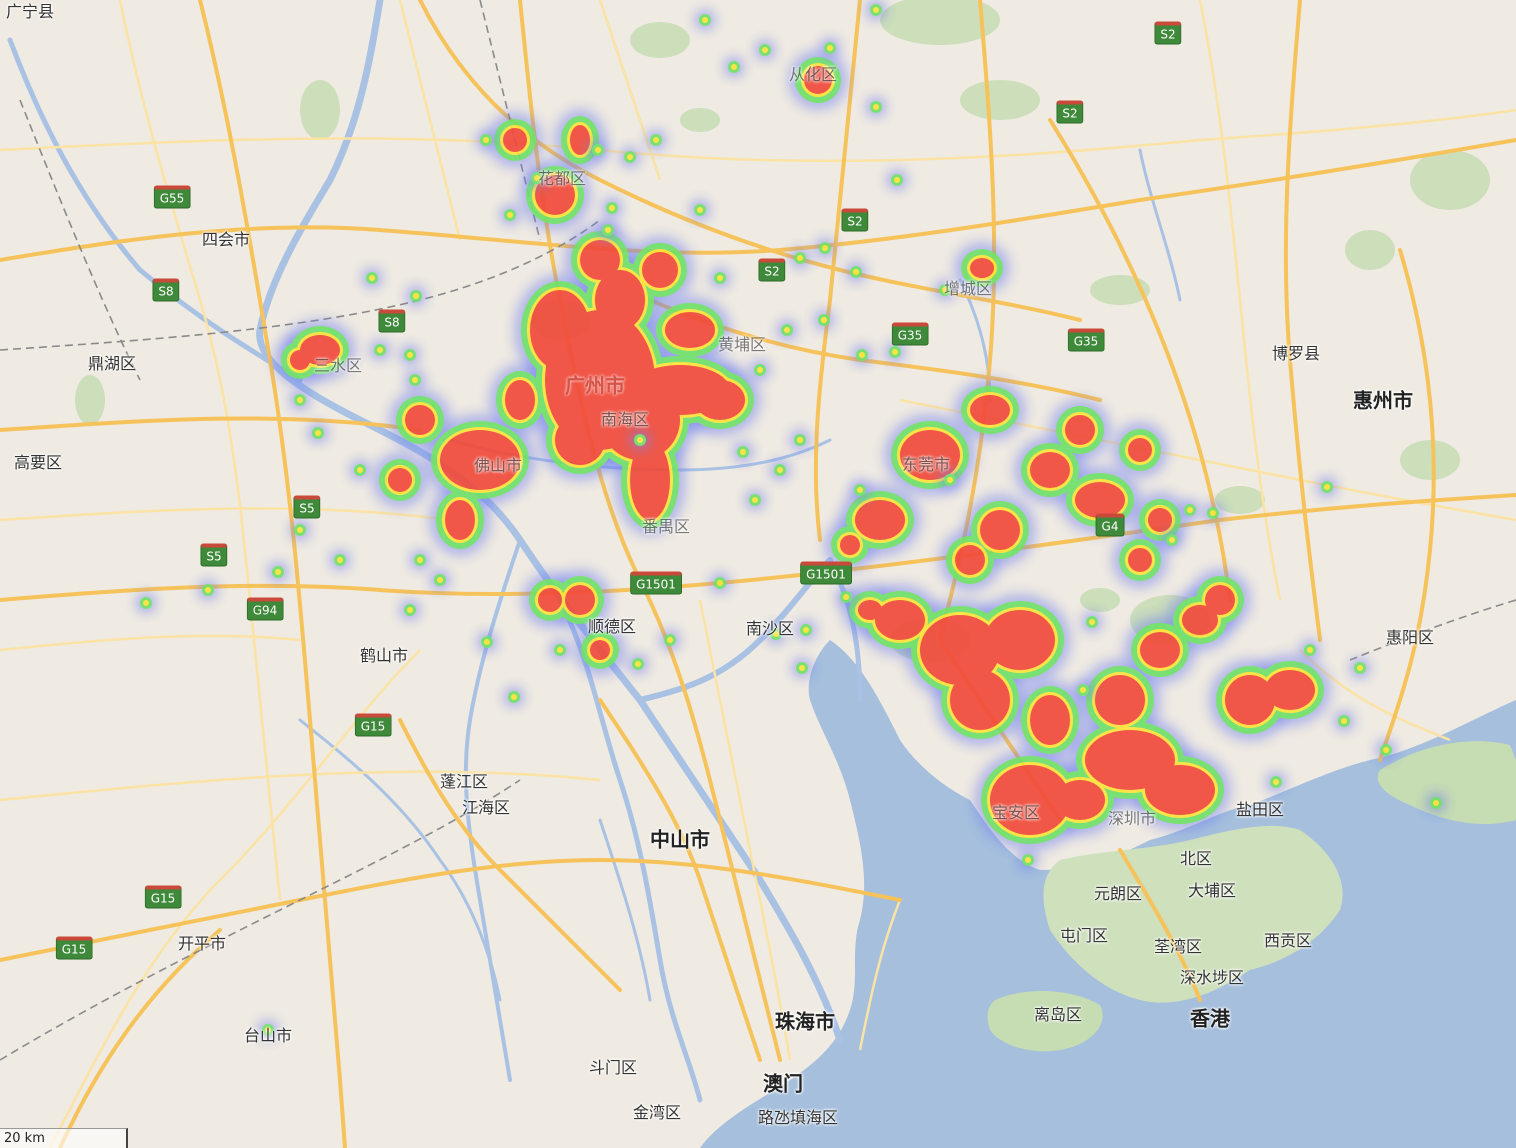  Describe the element at coordinates (1260, 809) in the screenshot. I see `place-label-yantian: 盐田区` at that location.